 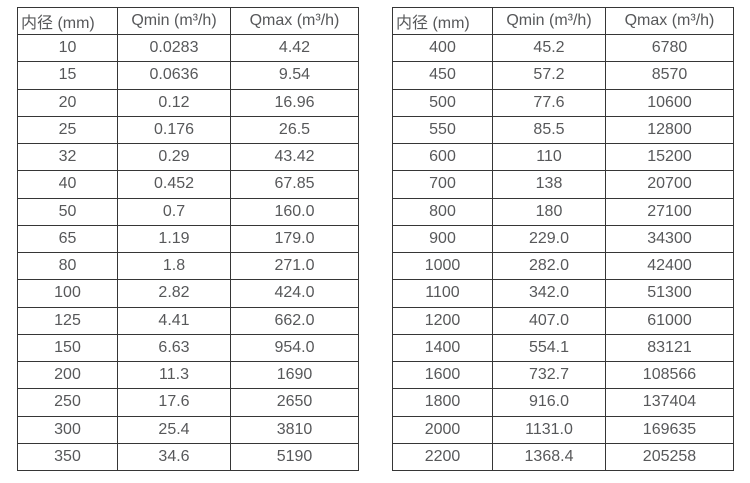 I want to click on table-cell: 27100, so click(x=669, y=211).